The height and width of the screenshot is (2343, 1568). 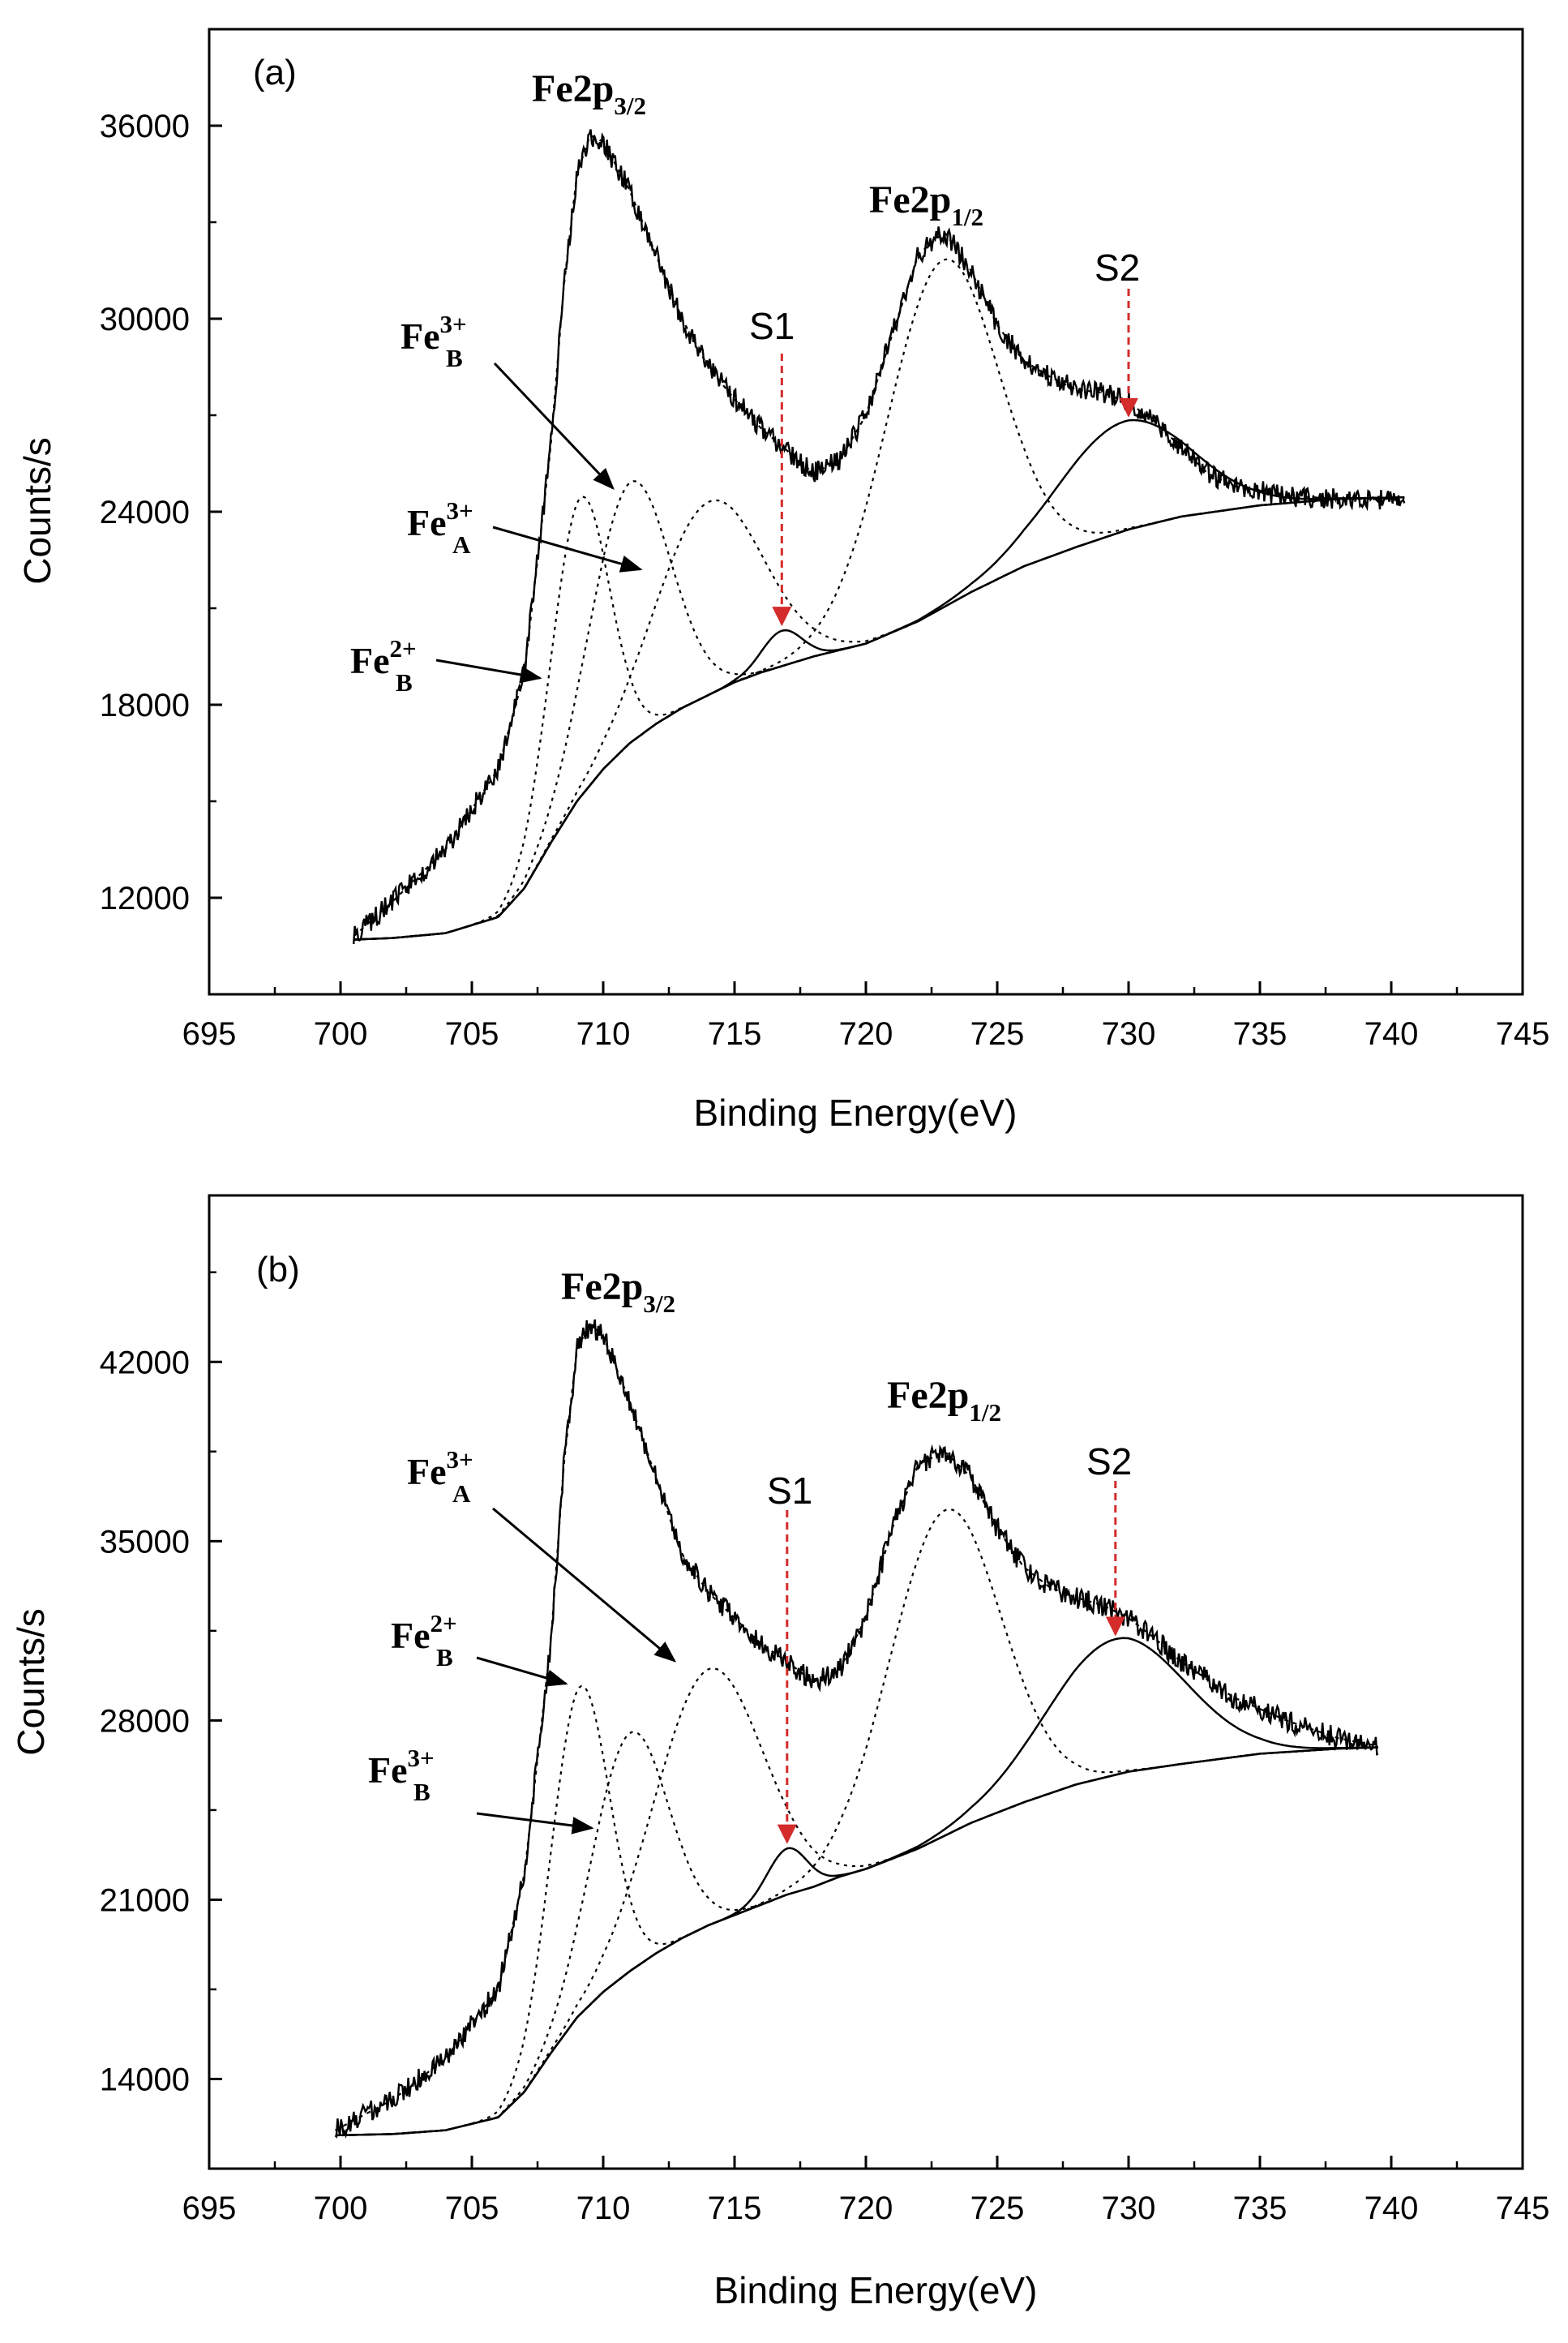 What do you see at coordinates (145, 706) in the screenshot?
I see `y-tick-label: 18000` at bounding box center [145, 706].